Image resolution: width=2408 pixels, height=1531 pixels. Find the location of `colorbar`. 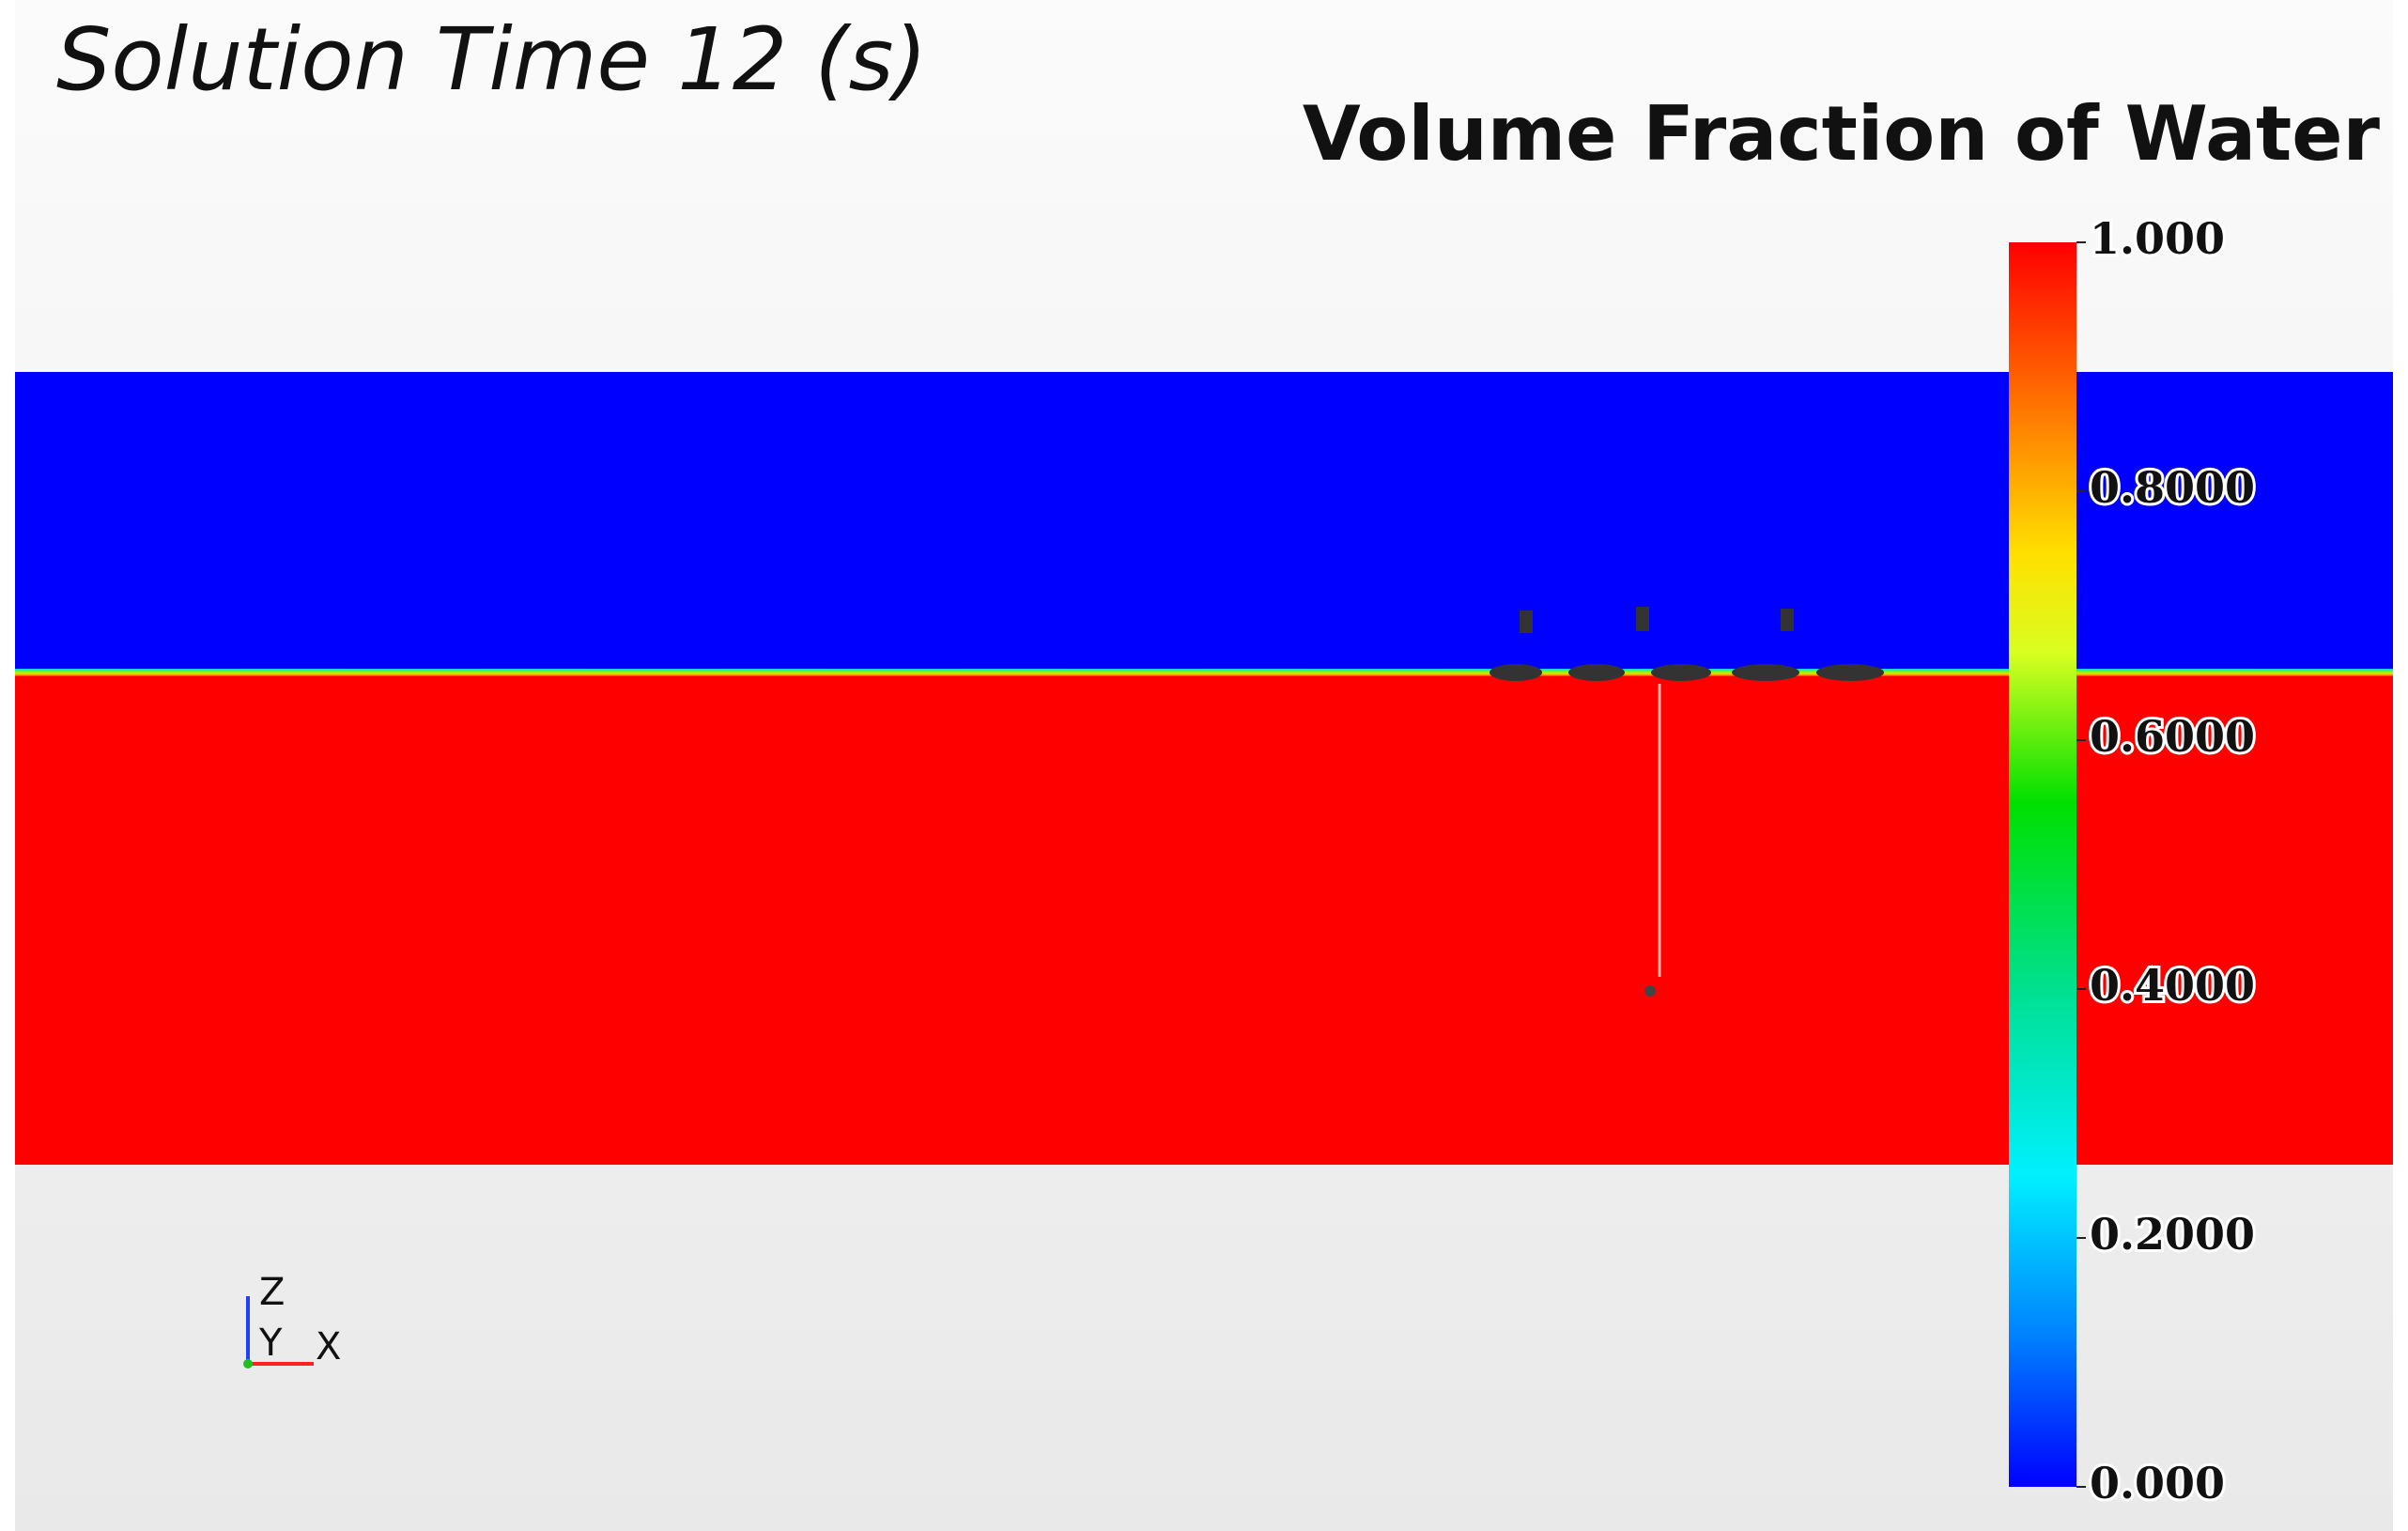

colorbar is located at coordinates (2042, 864).